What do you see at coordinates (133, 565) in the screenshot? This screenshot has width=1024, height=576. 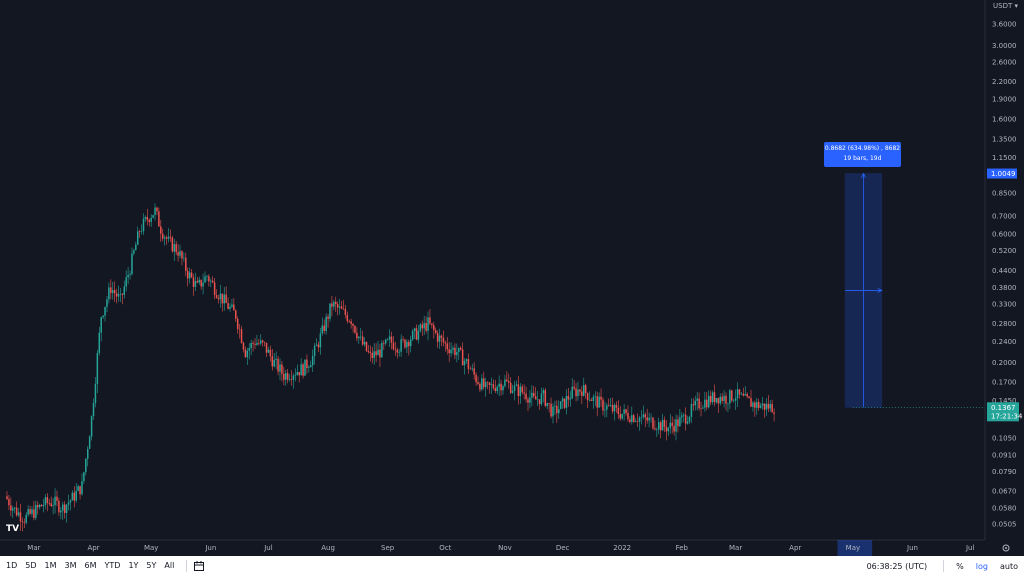 I see `range-1y-button: 1Y` at bounding box center [133, 565].